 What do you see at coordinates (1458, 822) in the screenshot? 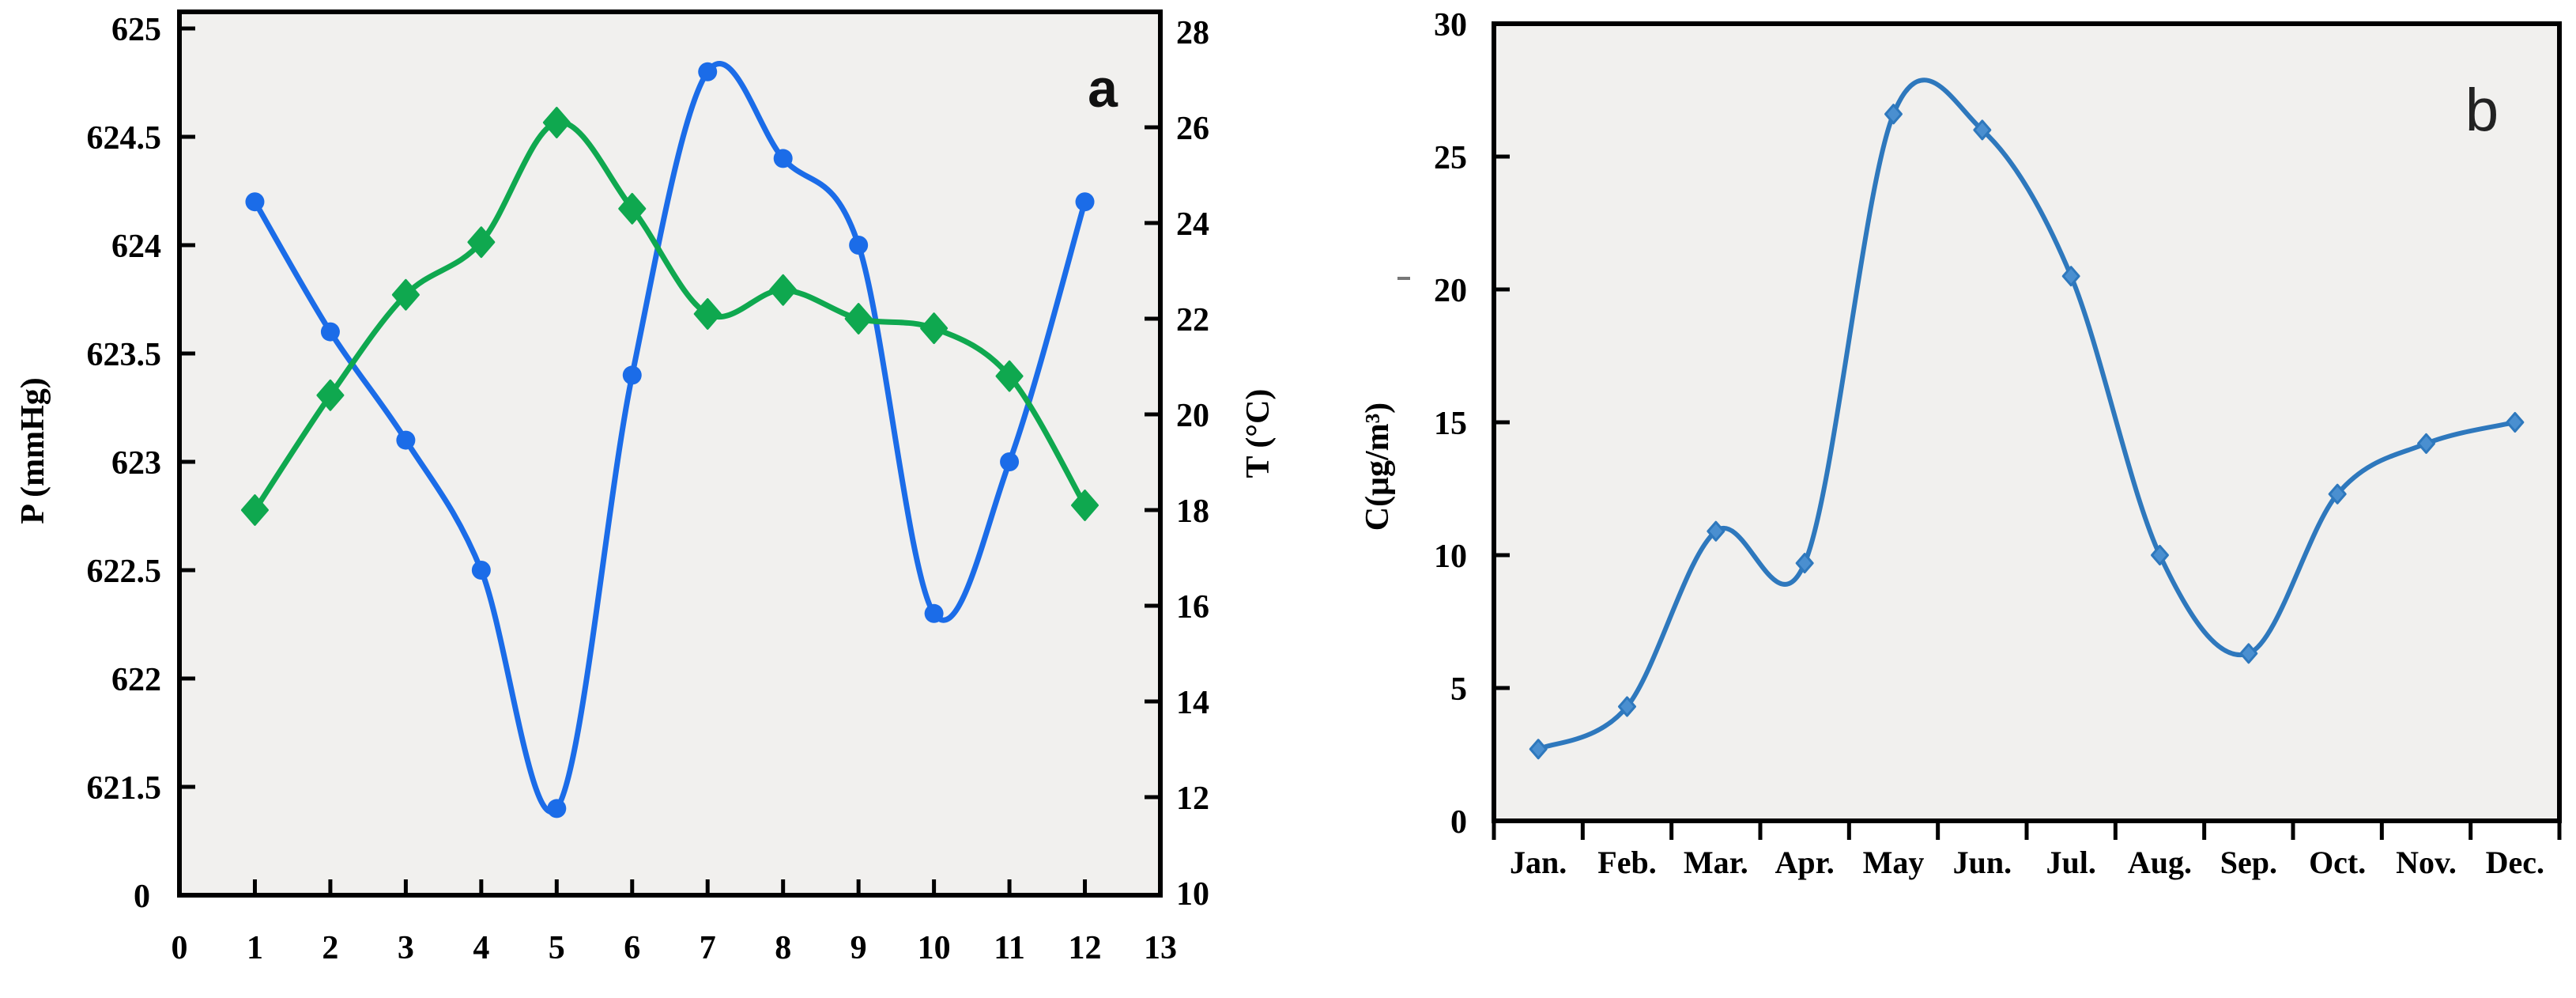
I see `y-tick-label: 0` at bounding box center [1458, 822].